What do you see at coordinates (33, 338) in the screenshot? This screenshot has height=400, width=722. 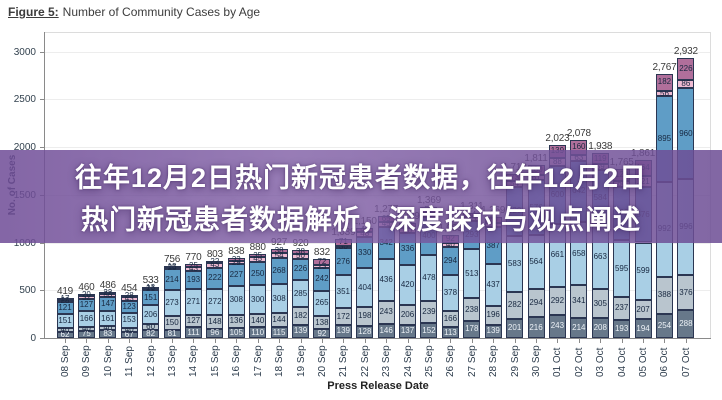 I see `y-tick-label: 0` at bounding box center [33, 338].